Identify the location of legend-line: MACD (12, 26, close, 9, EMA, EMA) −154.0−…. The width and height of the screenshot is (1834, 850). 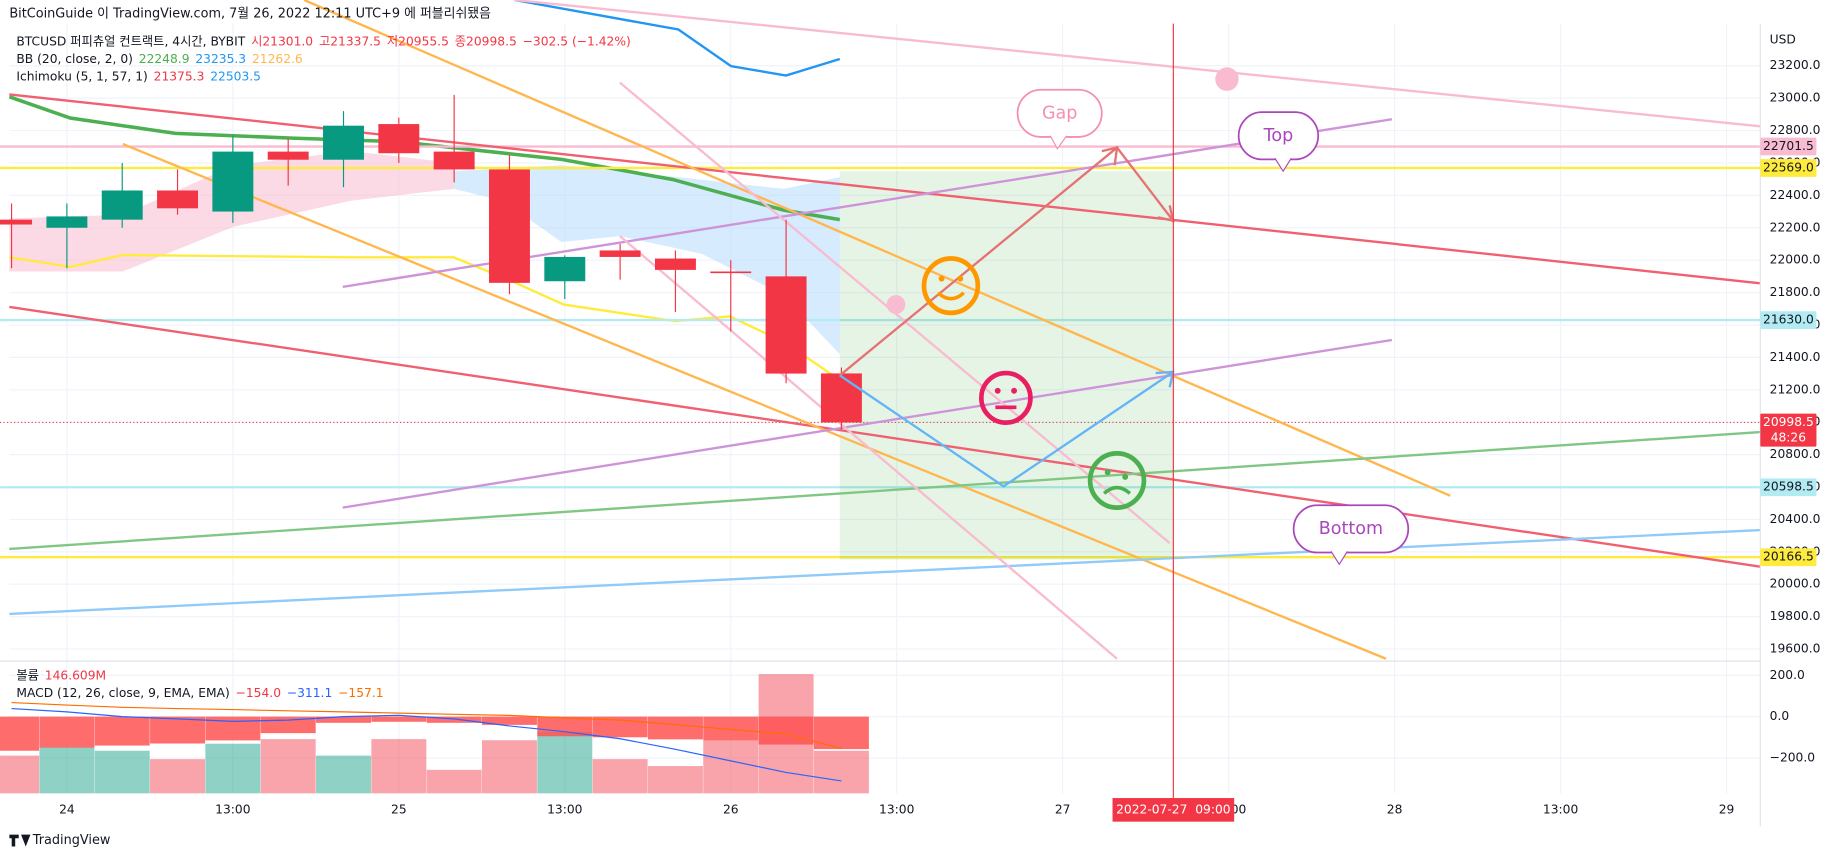
(199, 692).